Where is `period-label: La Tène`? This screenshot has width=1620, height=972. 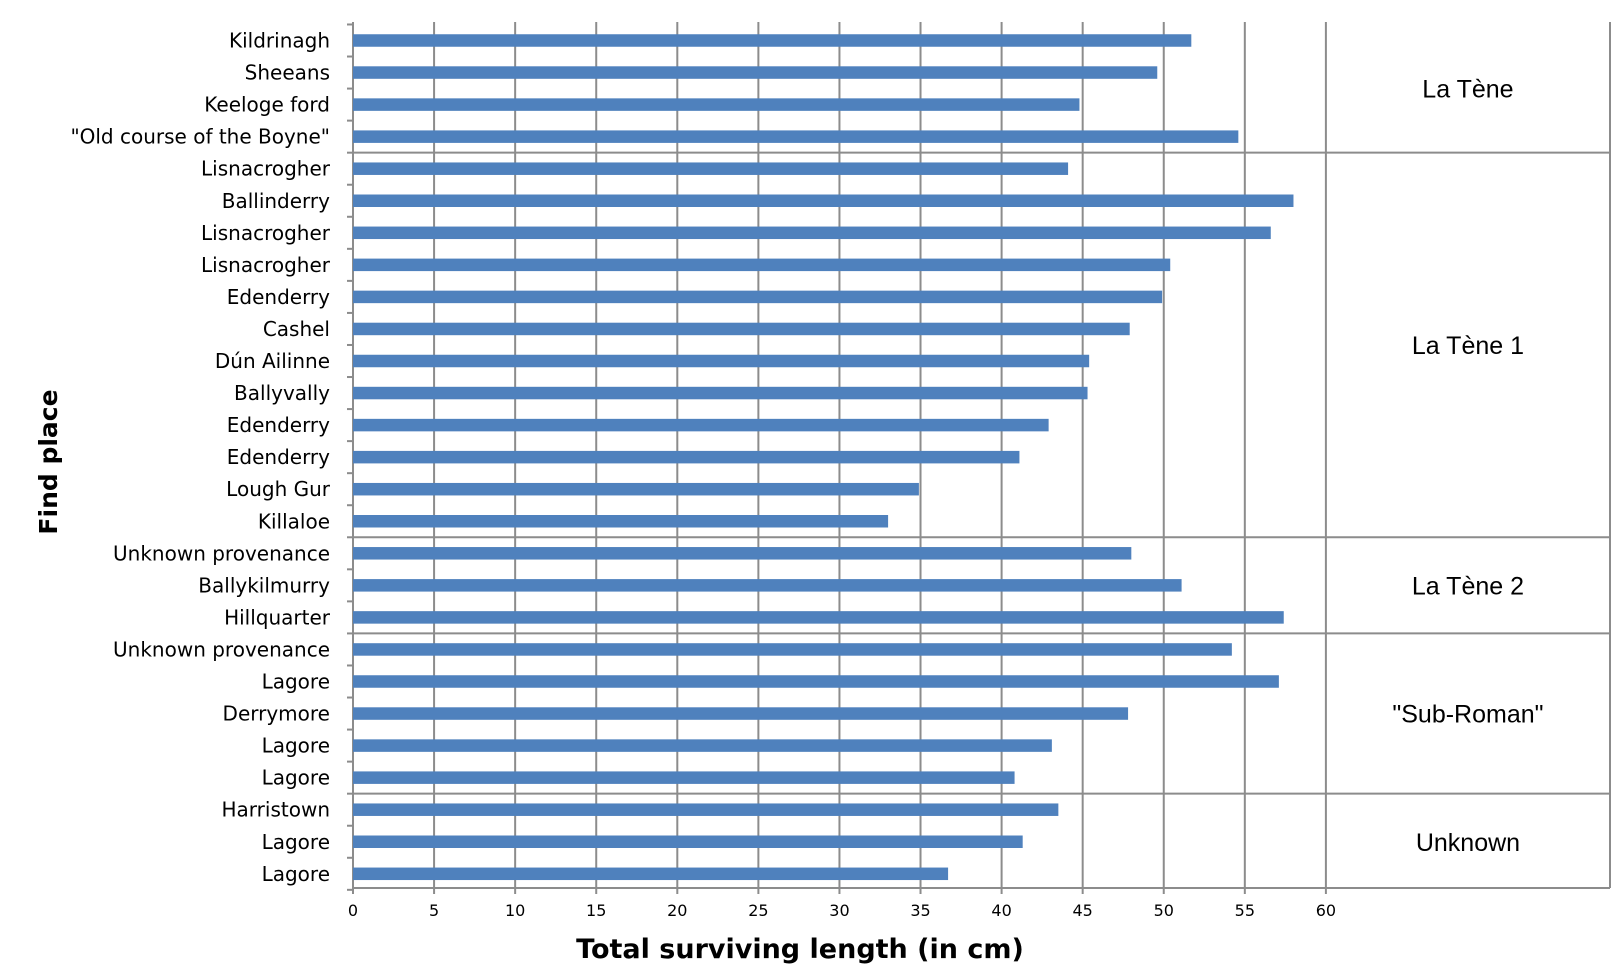
period-label: La Tène is located at coordinates (1467, 90).